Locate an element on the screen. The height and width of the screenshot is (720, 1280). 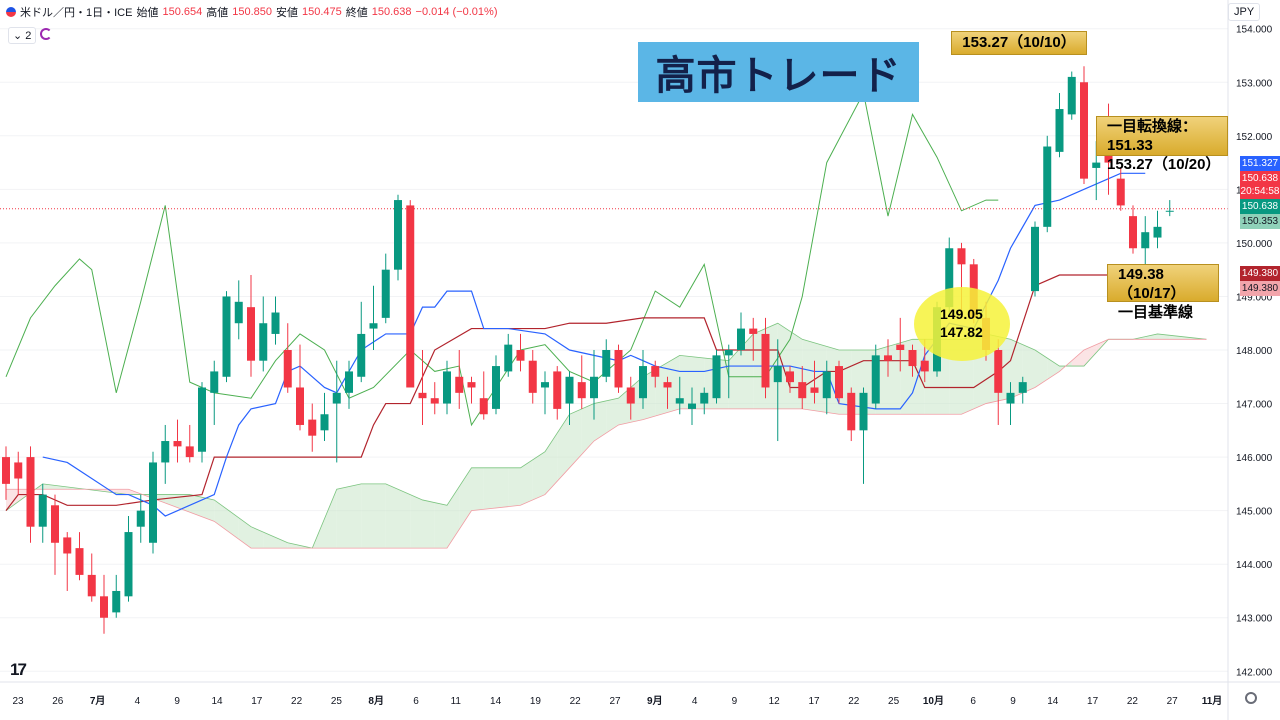
tradingview-logo: 17 is located at coordinates (18, 669).